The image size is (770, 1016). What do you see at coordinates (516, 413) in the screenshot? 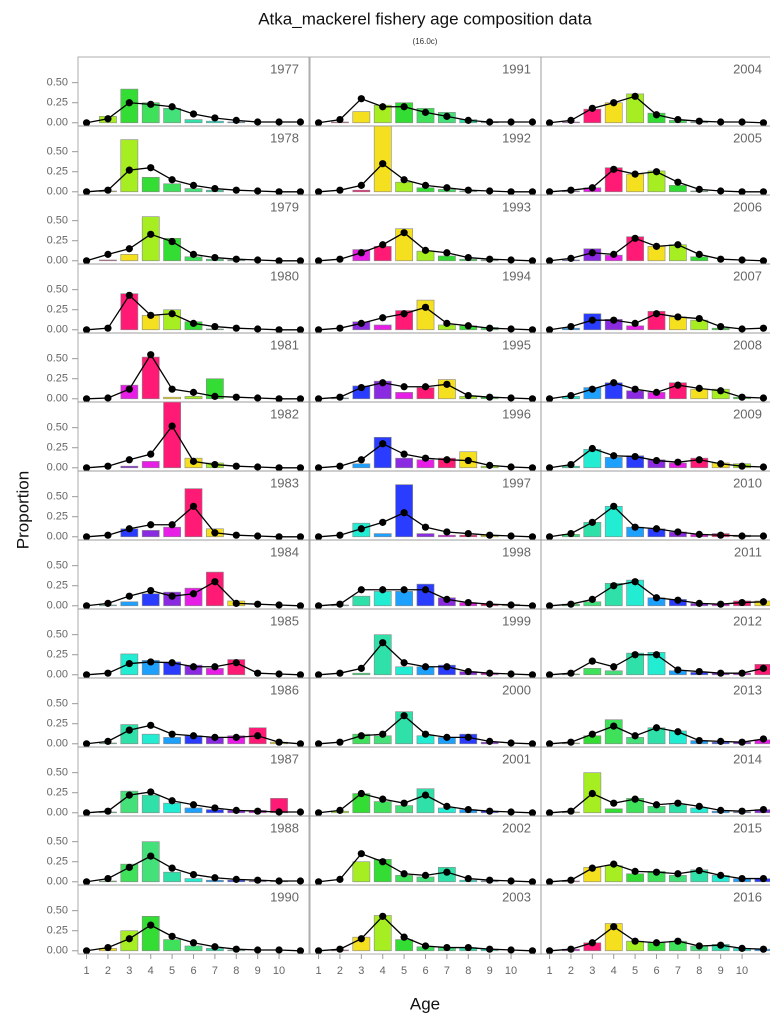
I see `panel-label: 1996` at bounding box center [516, 413].